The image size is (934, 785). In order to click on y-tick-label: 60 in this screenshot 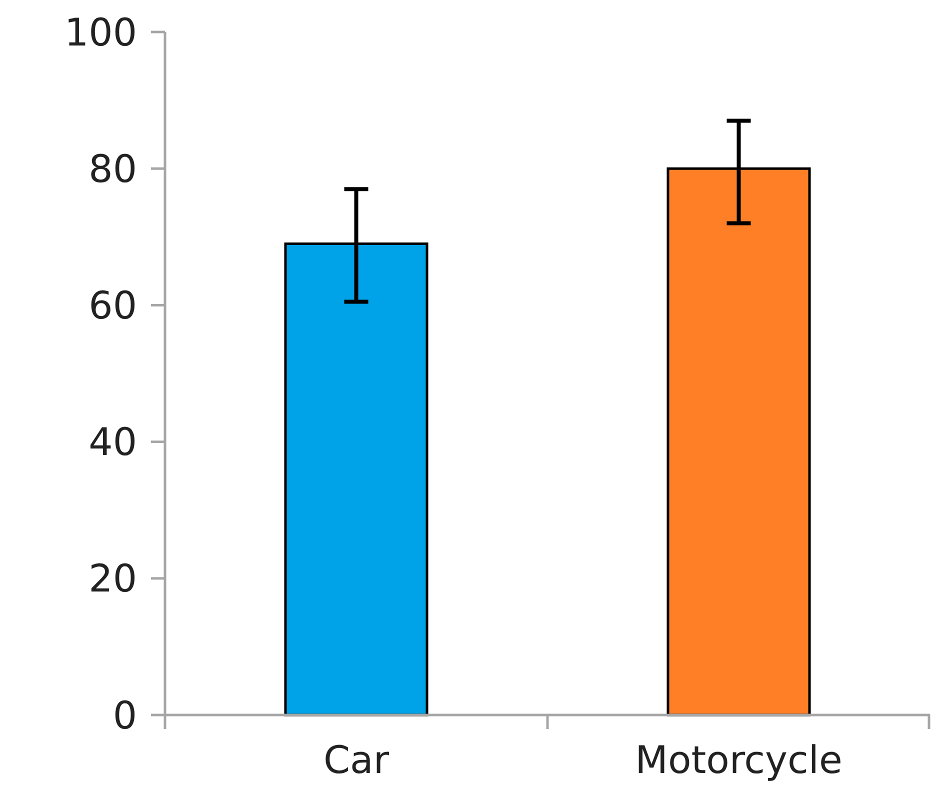, I will do `click(112, 306)`.